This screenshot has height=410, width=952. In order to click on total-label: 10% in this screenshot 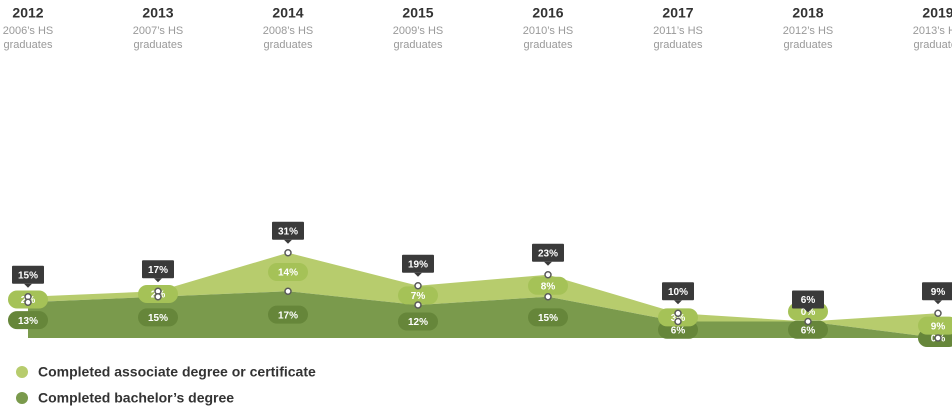, I will do `click(678, 292)`.